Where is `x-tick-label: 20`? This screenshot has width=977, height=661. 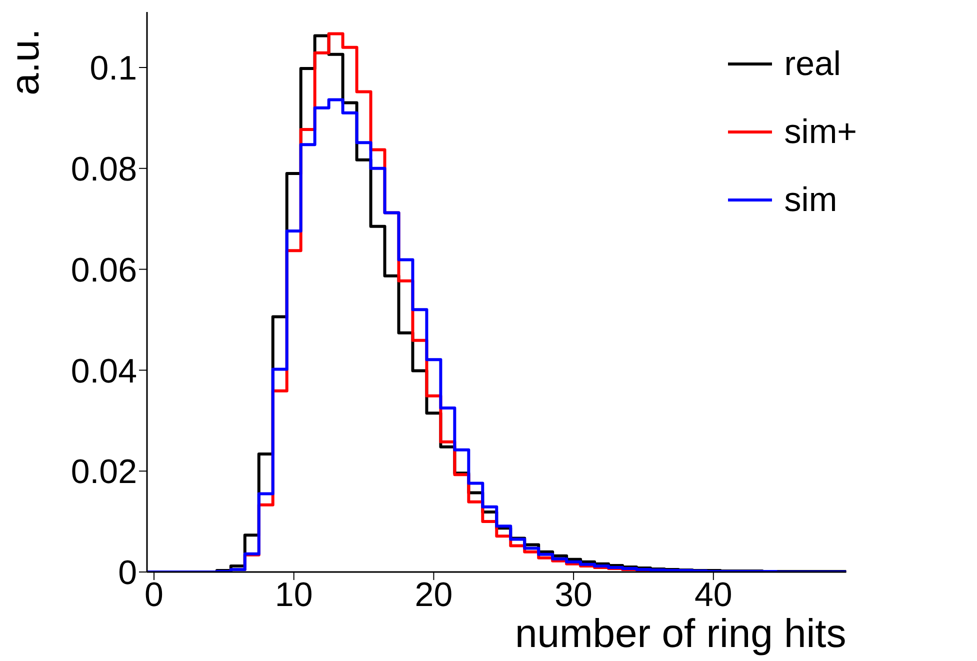 x-tick-label: 20 is located at coordinates (433, 595).